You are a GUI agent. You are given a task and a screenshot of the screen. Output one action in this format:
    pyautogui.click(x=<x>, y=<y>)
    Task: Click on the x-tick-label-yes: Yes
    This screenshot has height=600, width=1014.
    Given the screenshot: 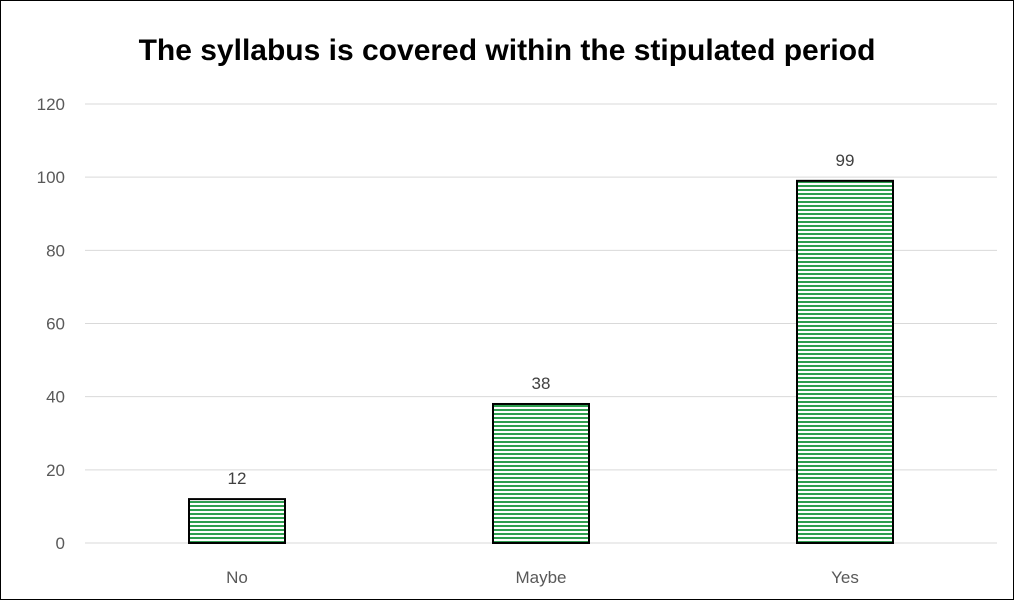 What is the action you would take?
    pyautogui.click(x=845, y=577)
    